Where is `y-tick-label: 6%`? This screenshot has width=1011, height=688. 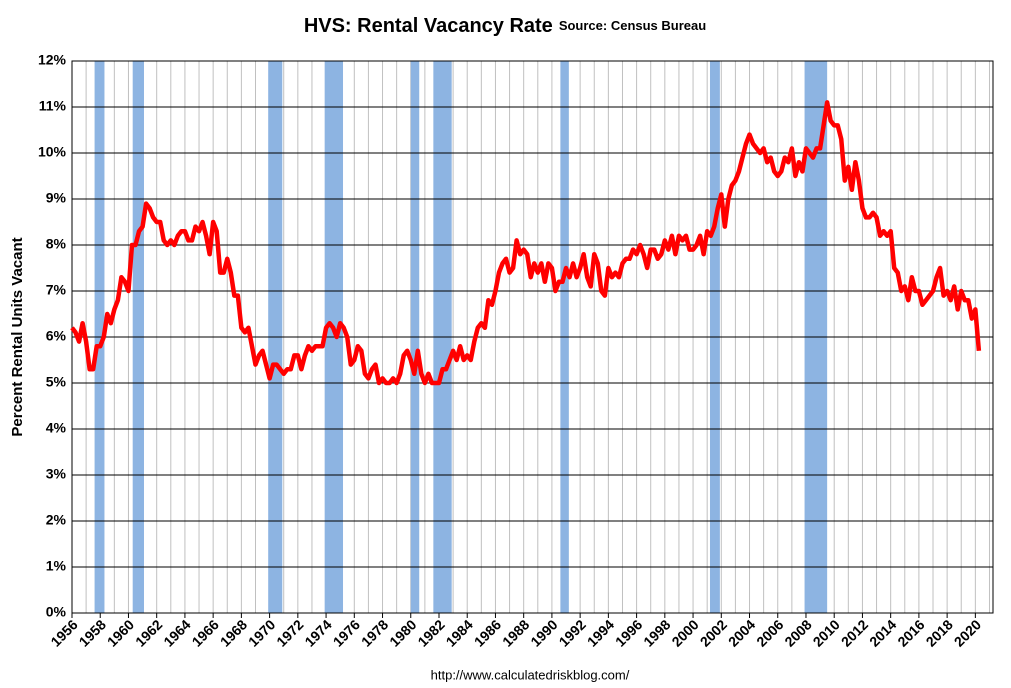 y-tick-label: 6% is located at coordinates (56, 336).